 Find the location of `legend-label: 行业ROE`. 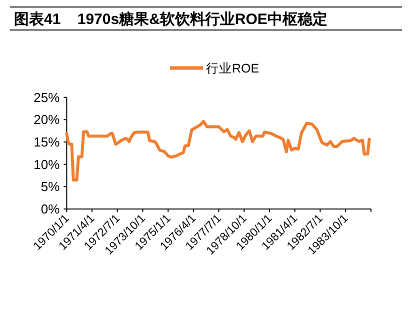

legend-label: 行业ROE is located at coordinates (233, 69).